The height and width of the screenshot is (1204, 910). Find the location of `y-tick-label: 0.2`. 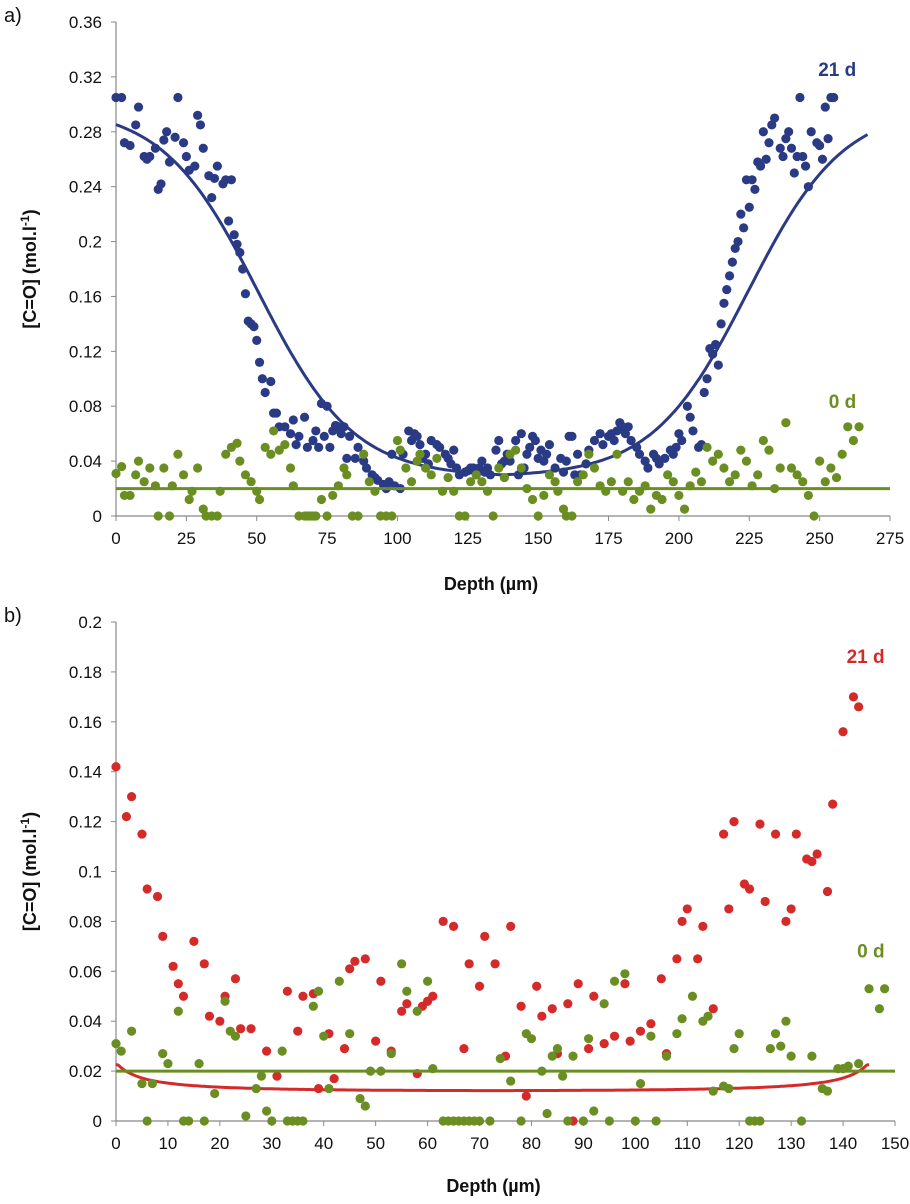

y-tick-label: 0.2 is located at coordinates (90, 622).